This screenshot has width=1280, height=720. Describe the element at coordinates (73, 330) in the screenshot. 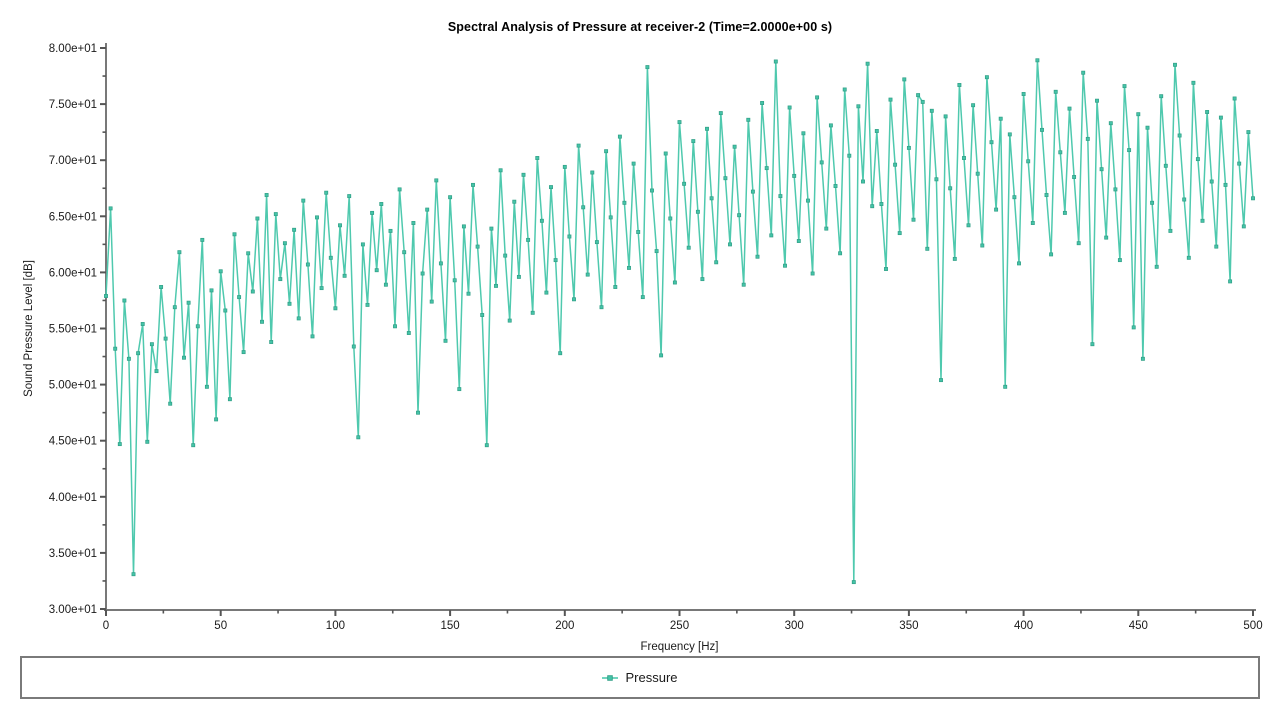

I see `y-tick-label: 5.50e+01` at that location.